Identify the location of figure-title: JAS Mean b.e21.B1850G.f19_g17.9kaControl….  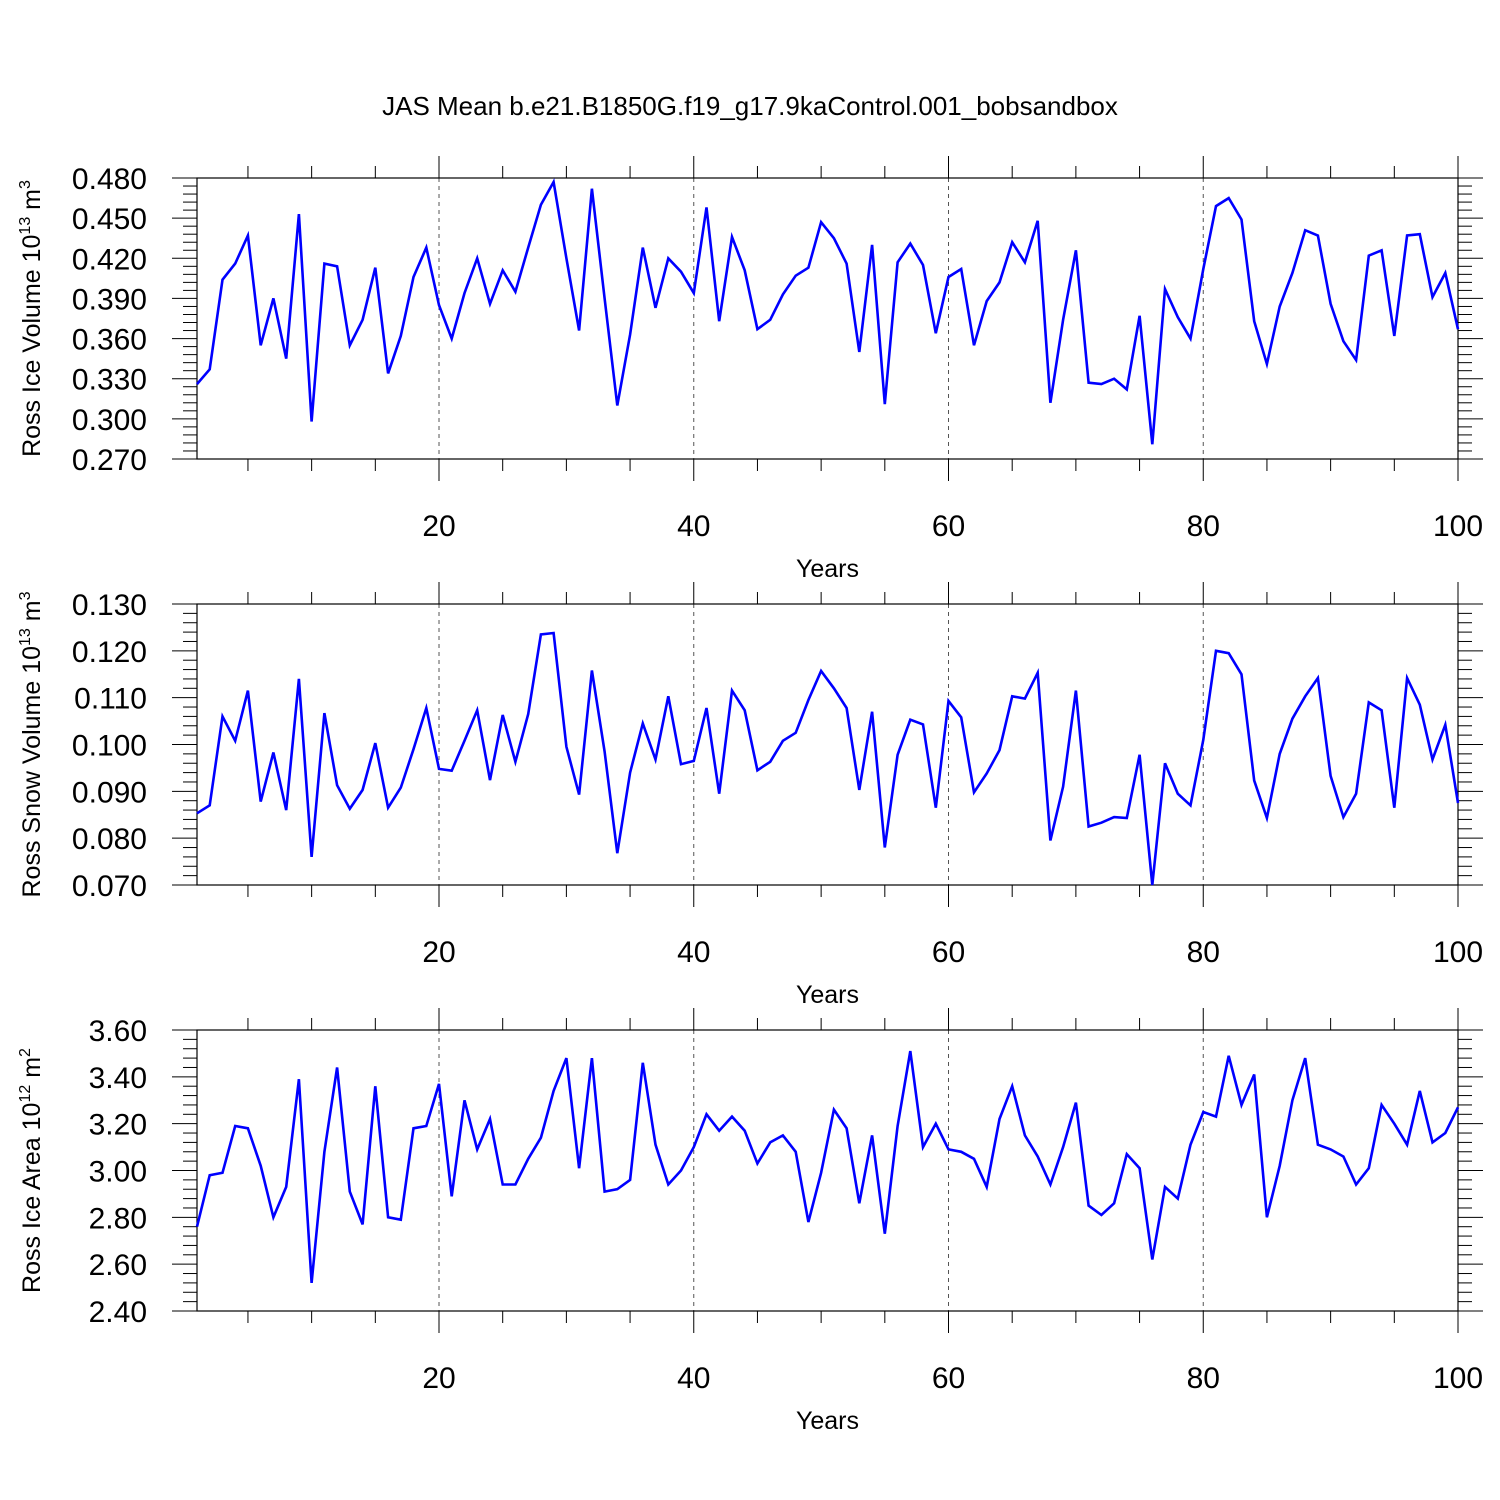
(750, 106).